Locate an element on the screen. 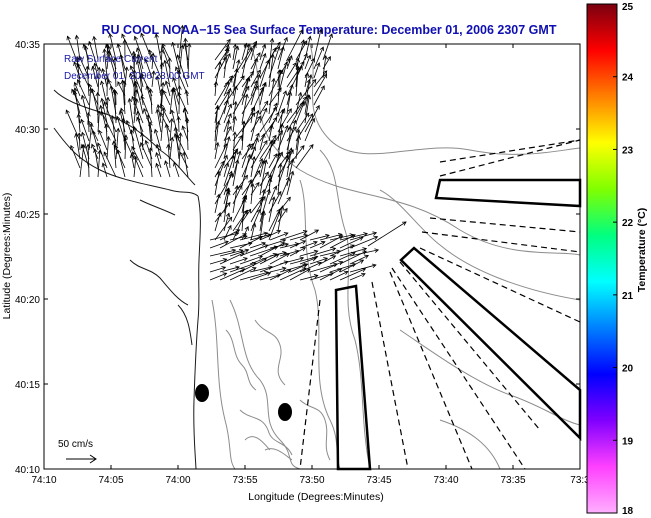 The image size is (651, 518). y-tick-label: 40:15 is located at coordinates (27, 385).